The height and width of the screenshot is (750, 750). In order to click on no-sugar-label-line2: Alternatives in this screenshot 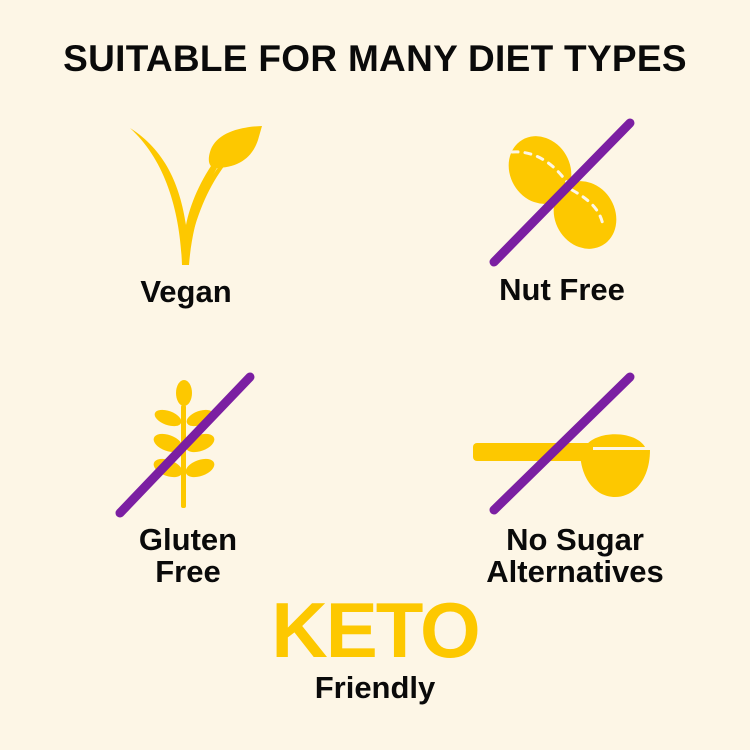, I will do `click(575, 571)`.